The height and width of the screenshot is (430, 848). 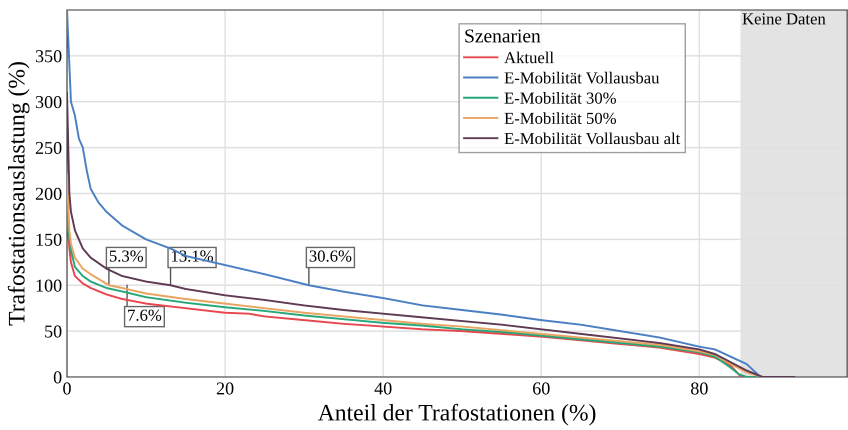 What do you see at coordinates (49, 286) in the screenshot?
I see `y-tick-label: 100` at bounding box center [49, 286].